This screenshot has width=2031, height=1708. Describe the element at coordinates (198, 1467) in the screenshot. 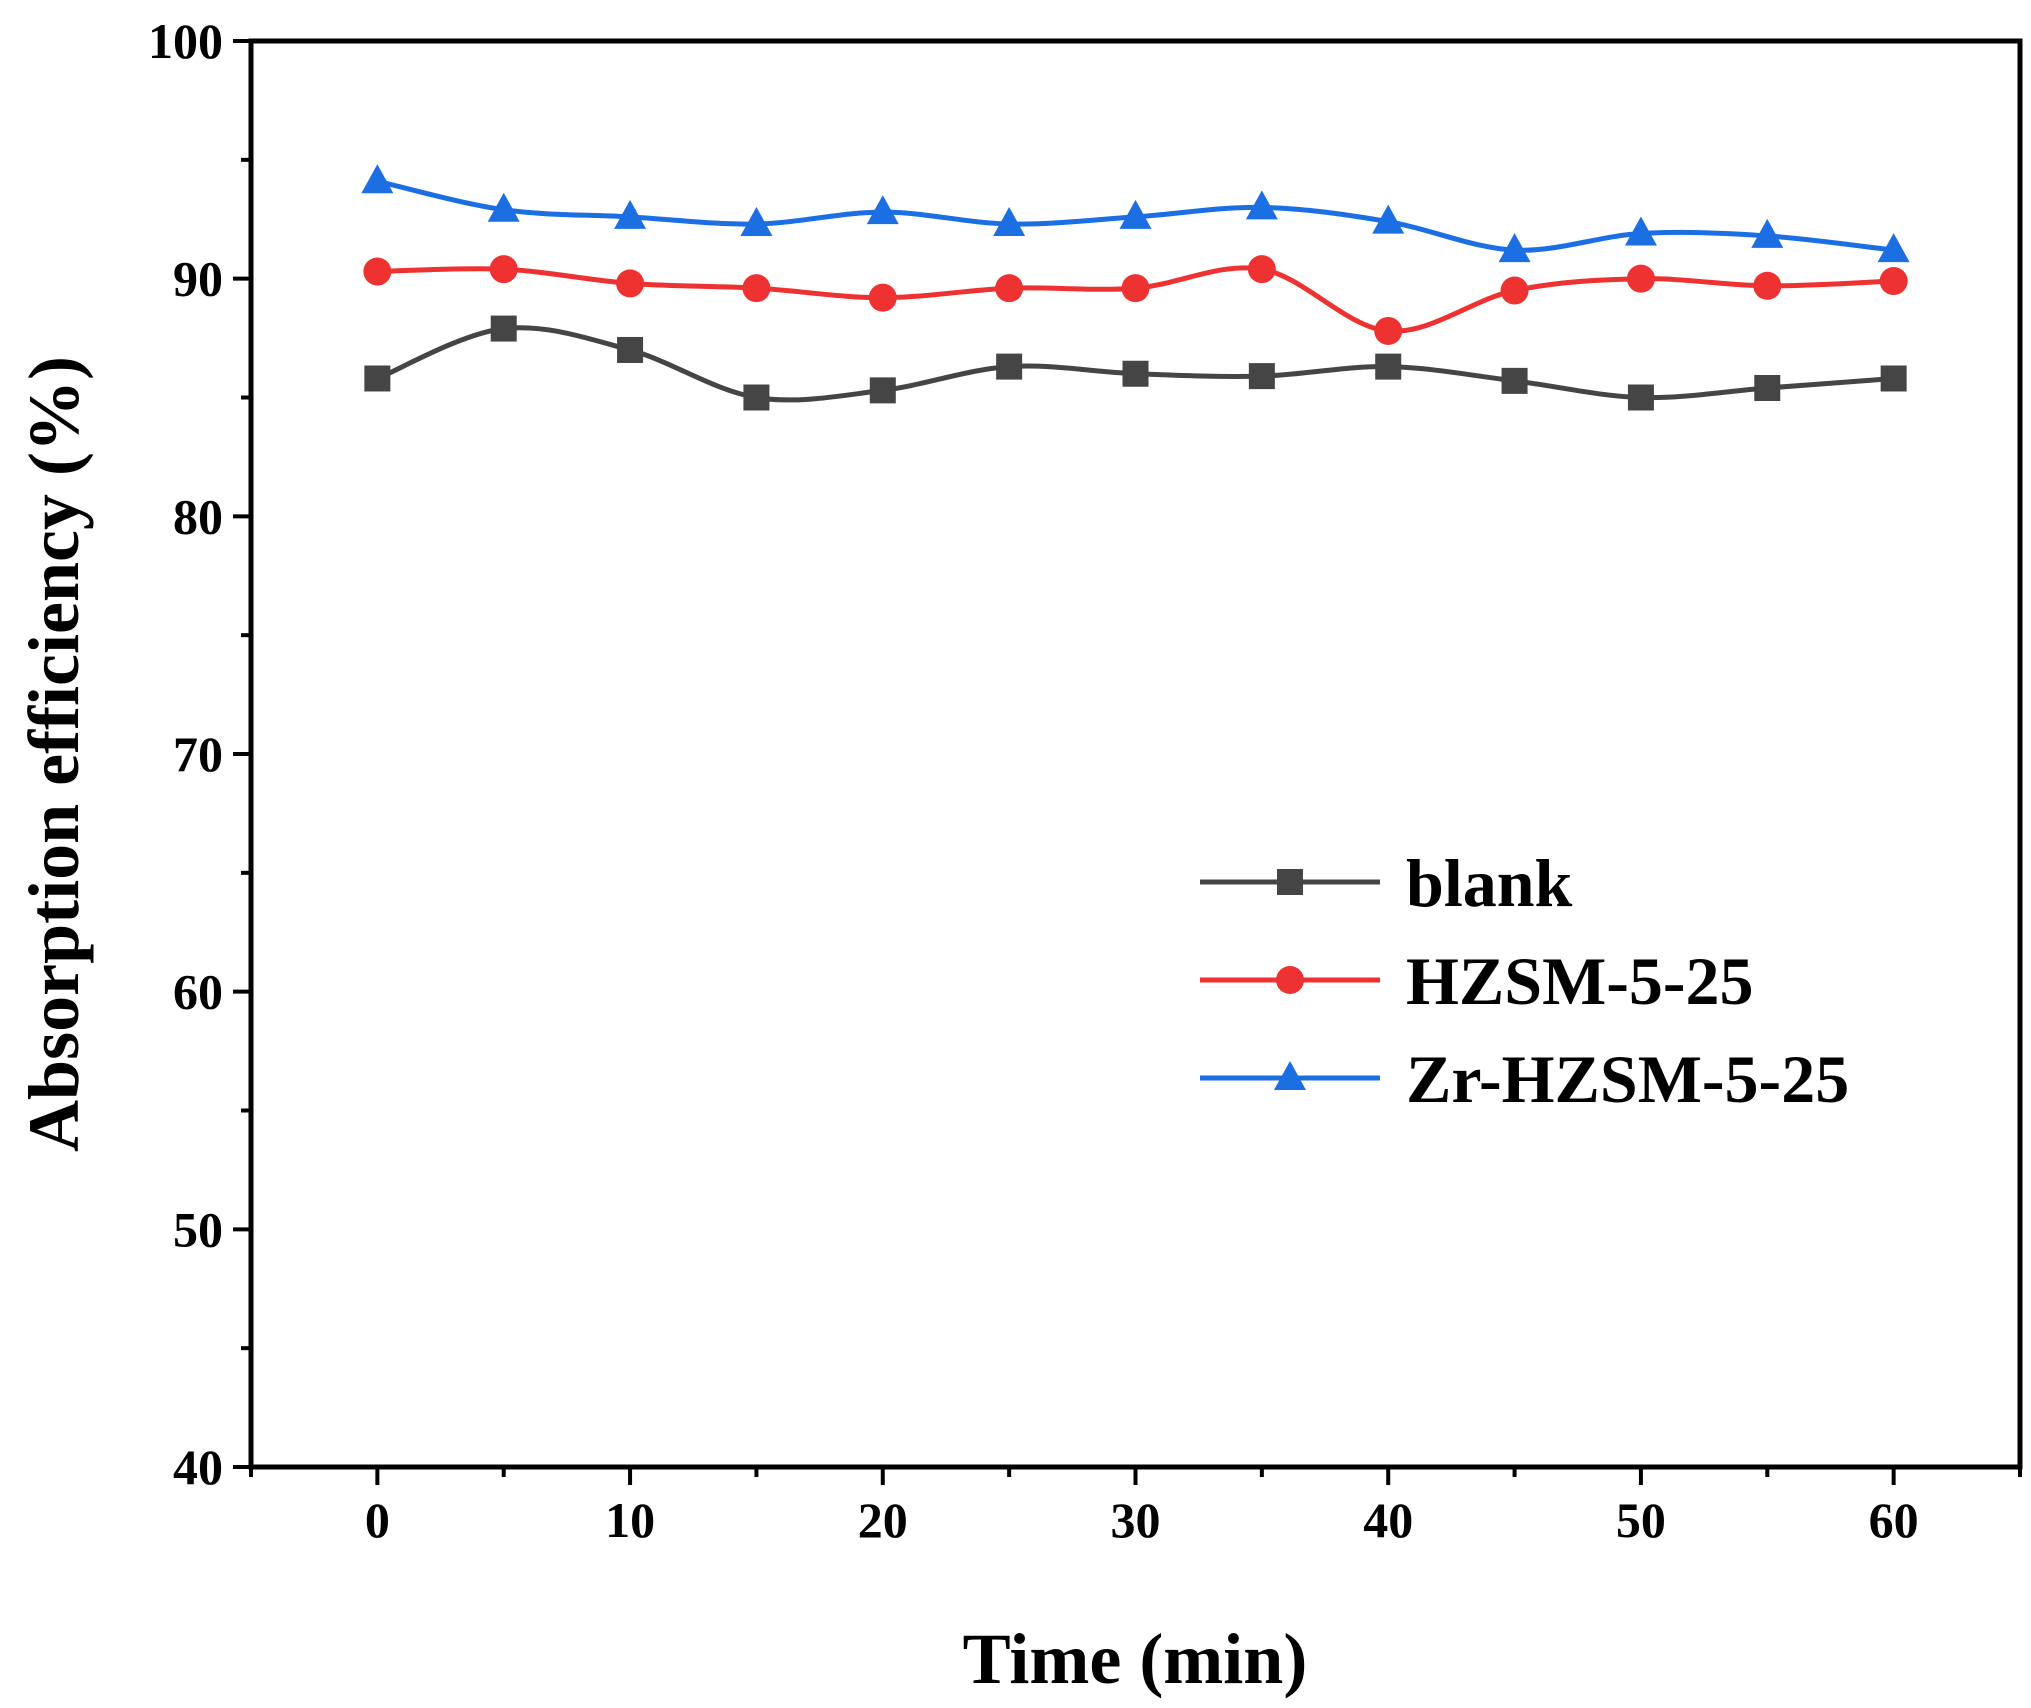

I see `y-tick-label: 40` at that location.